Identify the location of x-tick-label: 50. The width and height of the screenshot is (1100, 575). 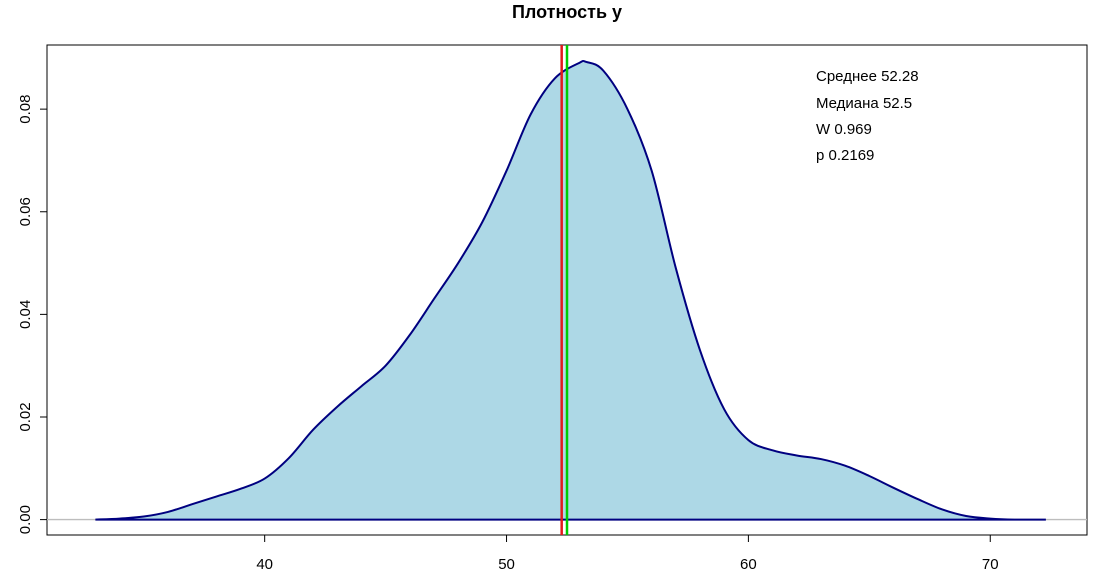
(506, 564).